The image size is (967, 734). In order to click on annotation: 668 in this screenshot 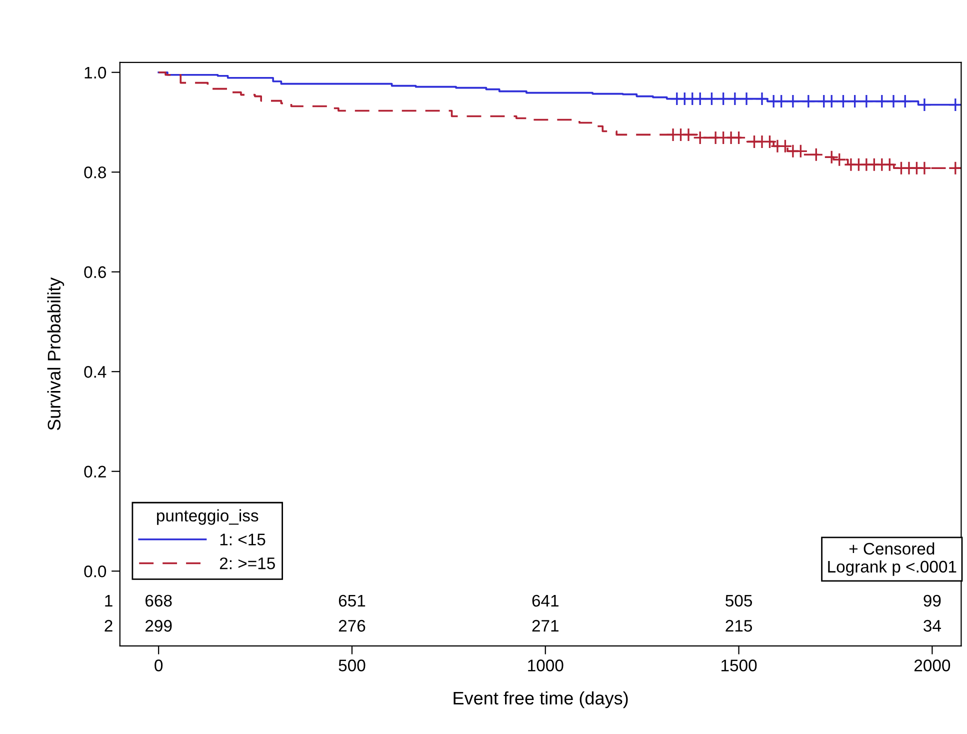, I will do `click(159, 600)`.